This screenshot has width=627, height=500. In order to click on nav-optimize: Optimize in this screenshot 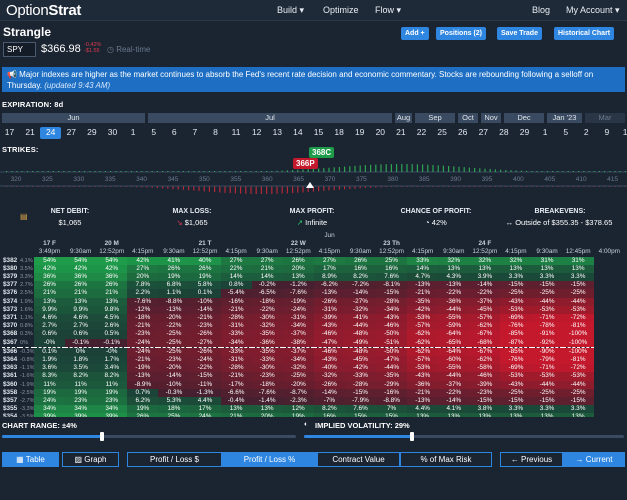, I will do `click(341, 10)`.